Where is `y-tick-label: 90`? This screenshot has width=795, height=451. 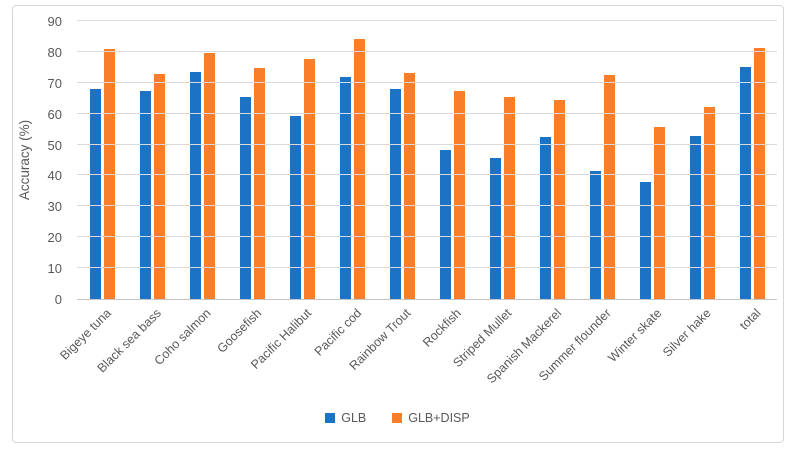
y-tick-label: 90 is located at coordinates (54, 21).